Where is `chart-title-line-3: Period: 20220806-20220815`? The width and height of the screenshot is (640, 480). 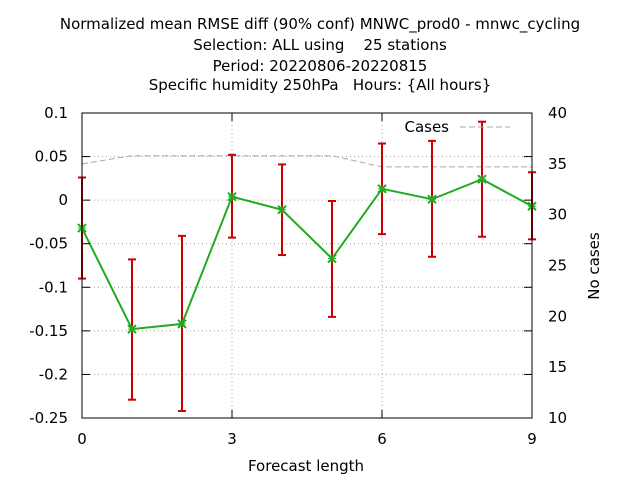 chart-title-line-3: Period: 20220806-20220815 is located at coordinates (320, 66).